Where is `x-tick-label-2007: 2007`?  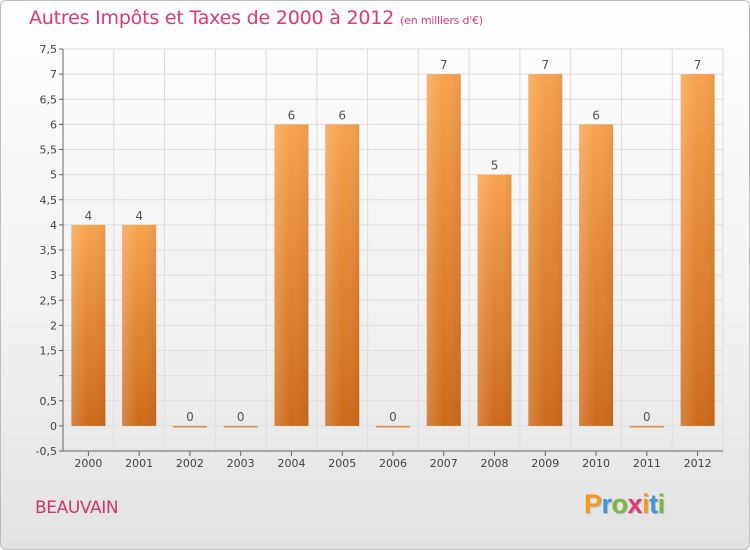 x-tick-label-2007: 2007 is located at coordinates (444, 463).